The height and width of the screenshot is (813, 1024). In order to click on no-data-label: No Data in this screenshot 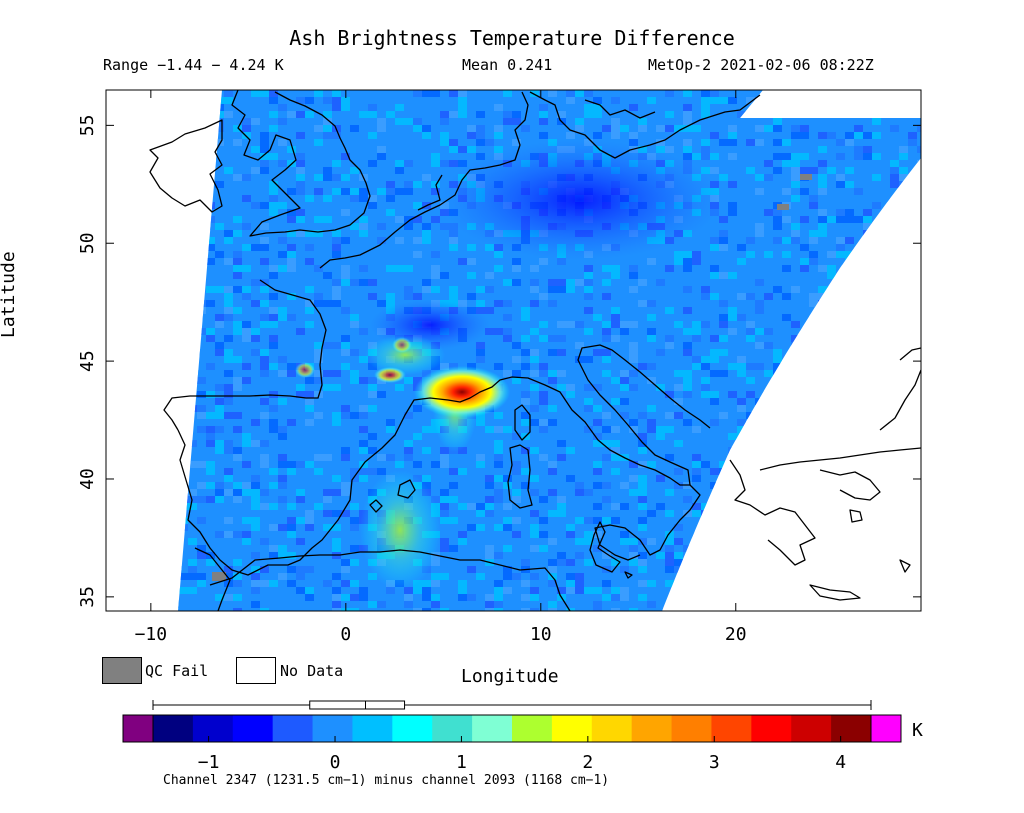, I will do `click(312, 671)`.